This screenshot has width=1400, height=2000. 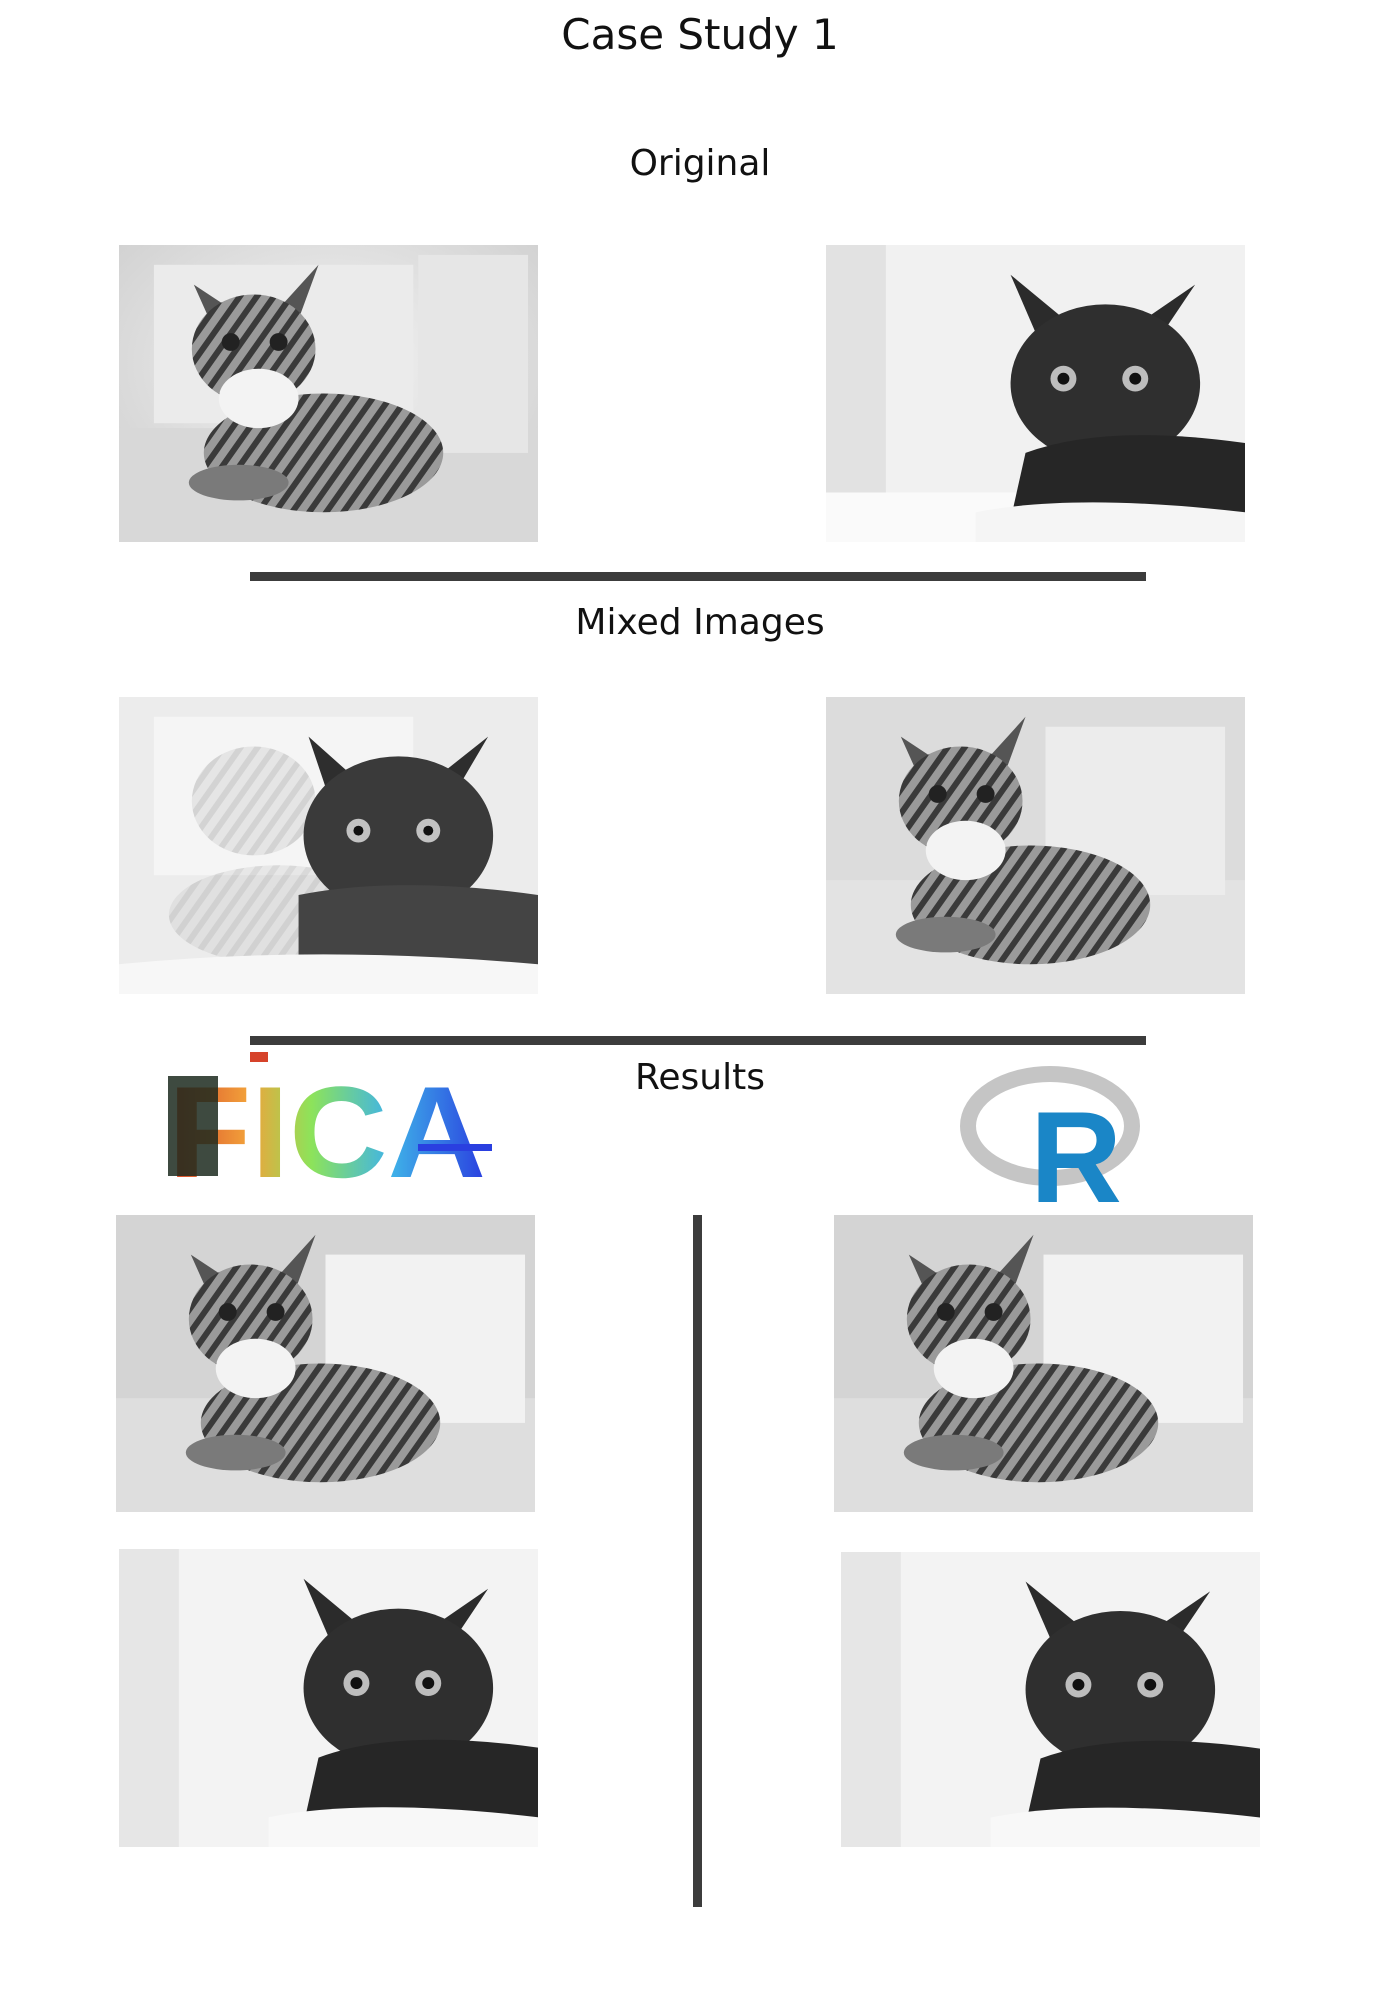 I want to click on fica-result-black-cat-image, so click(x=328, y=1698).